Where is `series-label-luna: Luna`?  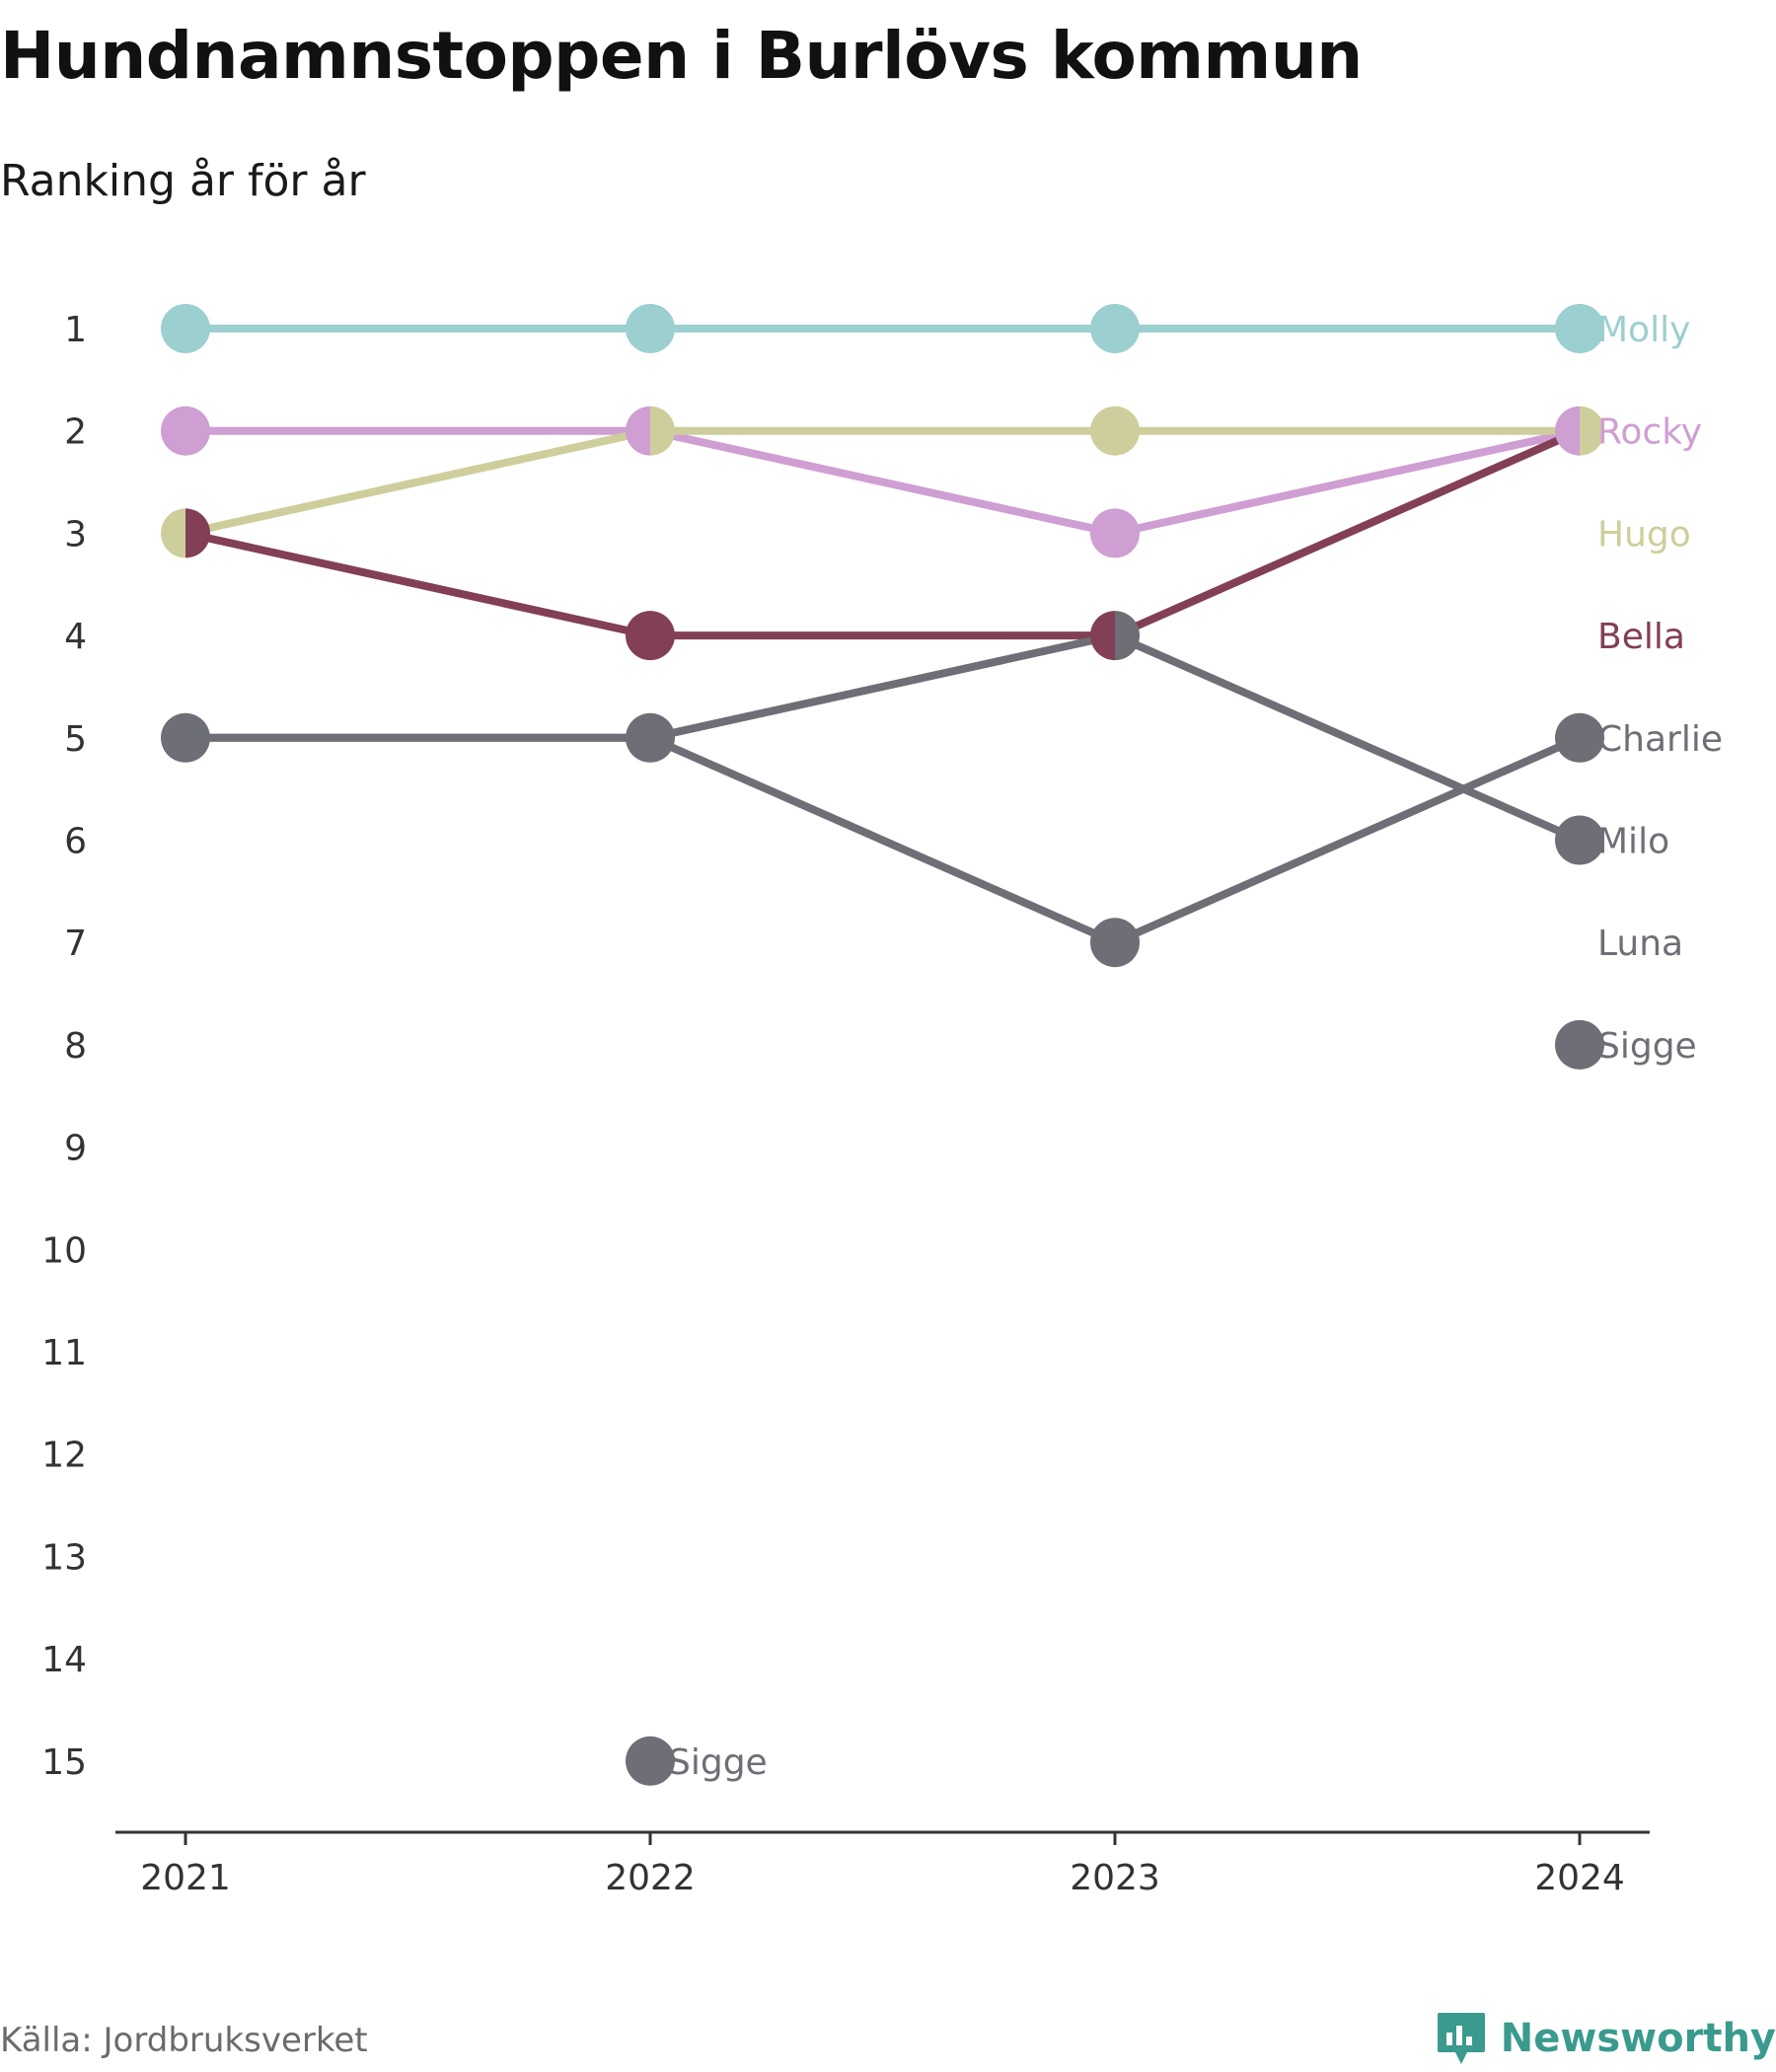 series-label-luna: Luna is located at coordinates (1640, 944).